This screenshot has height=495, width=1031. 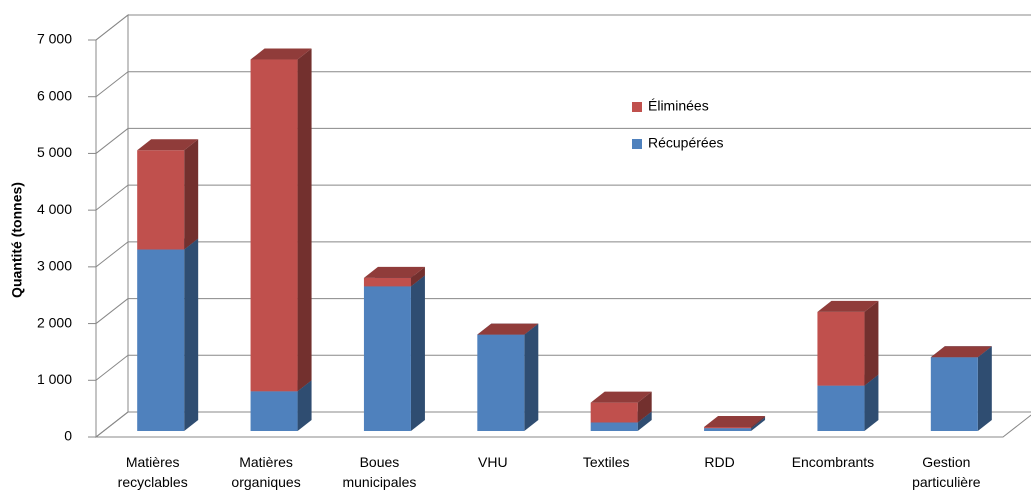 I want to click on x-tick-label: RDD, so click(x=719, y=462).